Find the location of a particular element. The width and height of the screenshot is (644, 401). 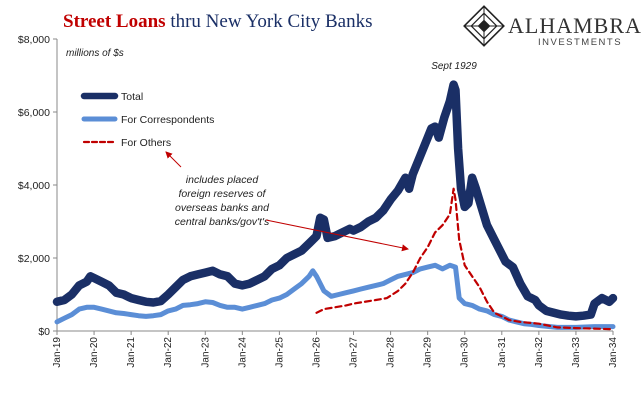

note-arrow-series is located at coordinates (337, 235).